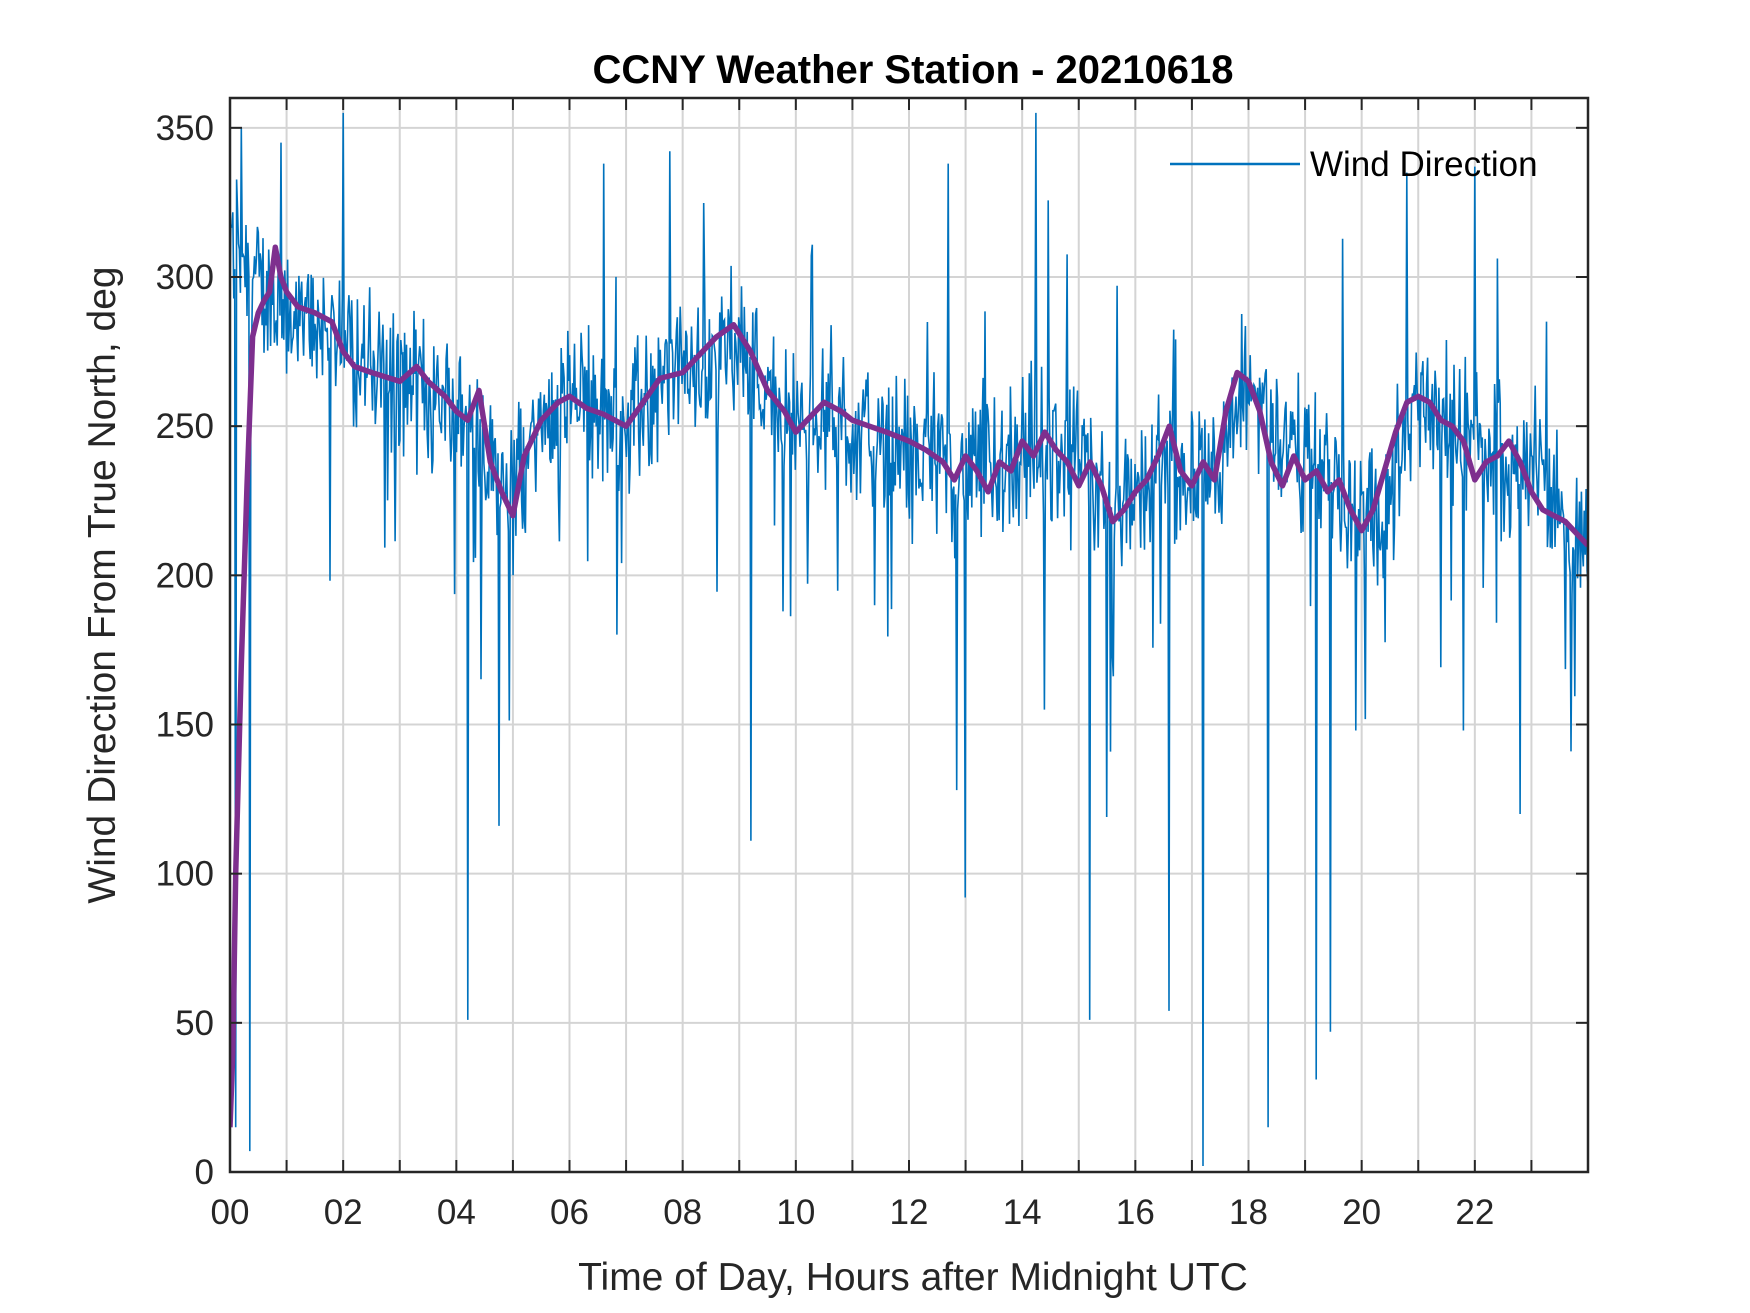 The height and width of the screenshot is (1313, 1750). I want to click on y-tick-label: 200, so click(185, 575).